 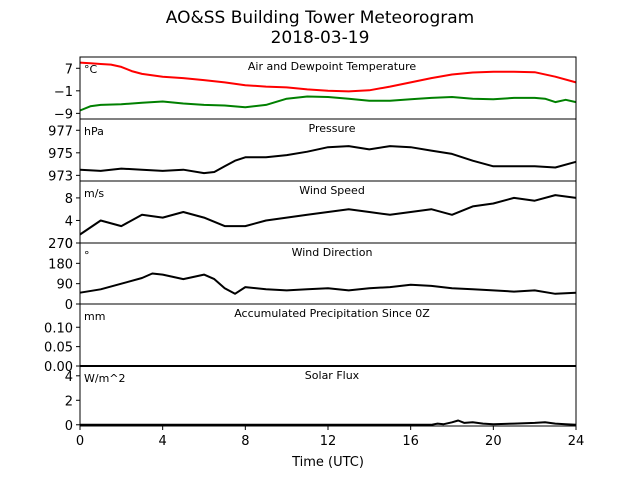 I want to click on panel-title-4: Wind Direction, so click(x=332, y=252).